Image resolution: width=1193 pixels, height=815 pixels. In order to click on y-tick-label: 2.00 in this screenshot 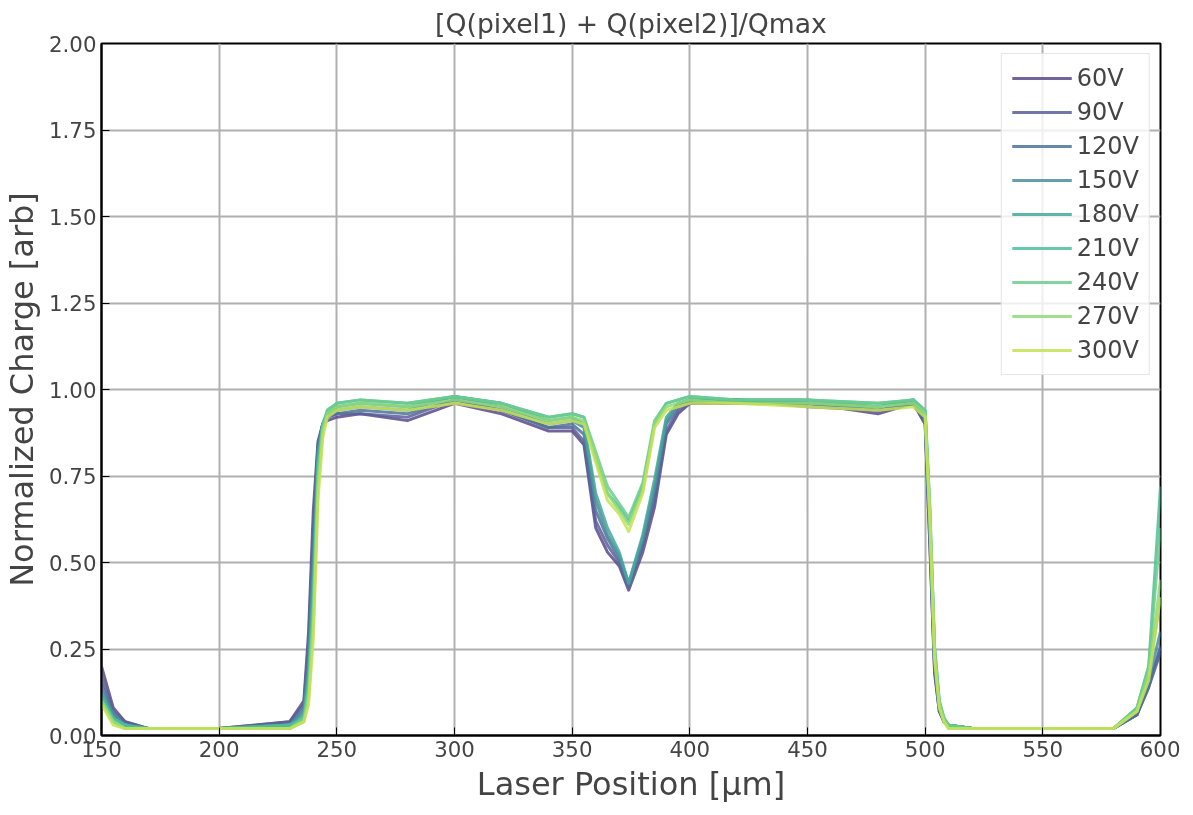, I will do `click(73, 44)`.